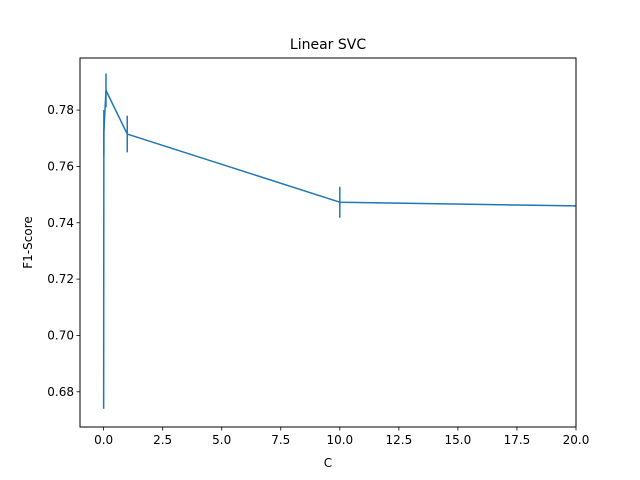 The image size is (640, 480). I want to click on x-tick-label: 7.5, so click(280, 440).